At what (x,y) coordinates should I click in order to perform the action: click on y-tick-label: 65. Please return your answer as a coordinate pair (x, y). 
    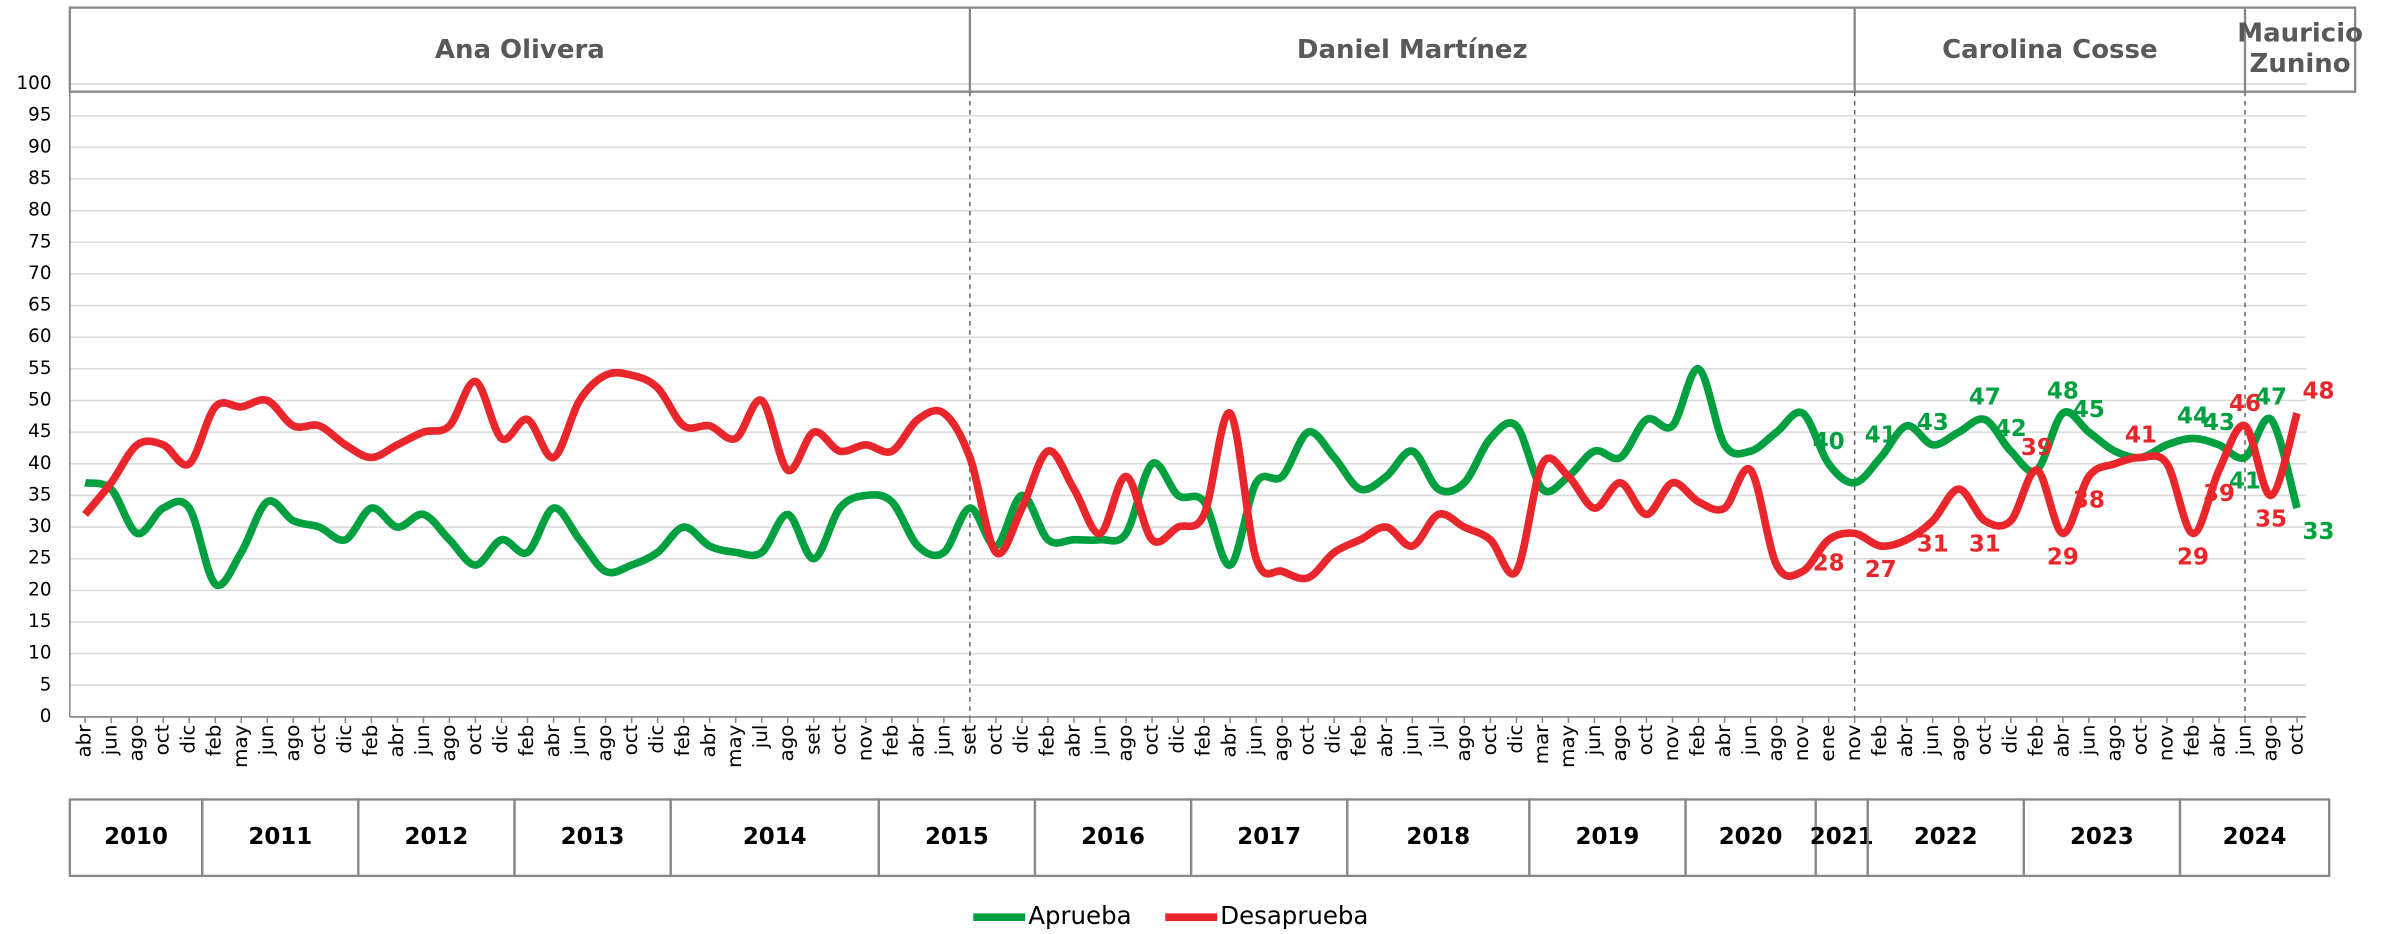
    Looking at the image, I should click on (39, 305).